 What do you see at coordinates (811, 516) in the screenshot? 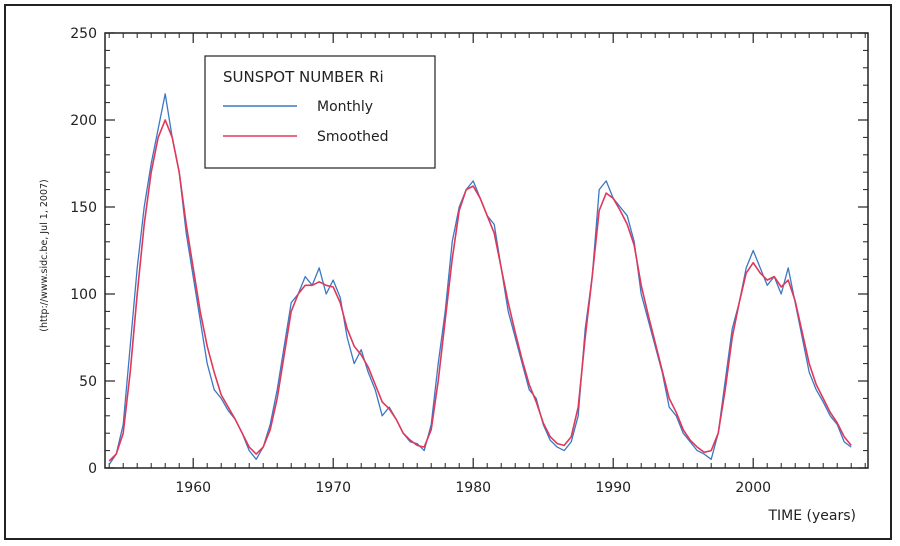
I see `x-axis-title: TIME (years)` at bounding box center [811, 516].